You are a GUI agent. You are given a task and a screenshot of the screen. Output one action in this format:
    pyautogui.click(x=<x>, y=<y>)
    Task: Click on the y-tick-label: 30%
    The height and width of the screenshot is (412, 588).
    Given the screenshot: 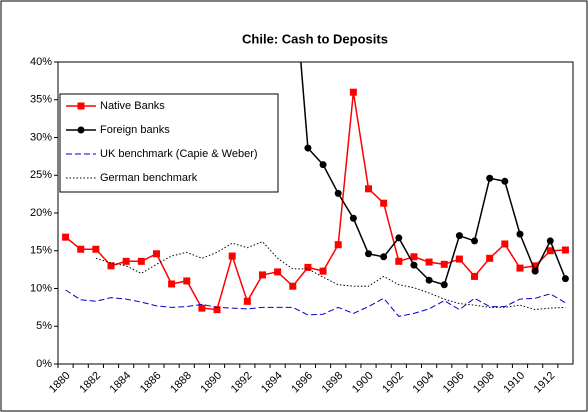 What is the action you would take?
    pyautogui.click(x=41, y=137)
    